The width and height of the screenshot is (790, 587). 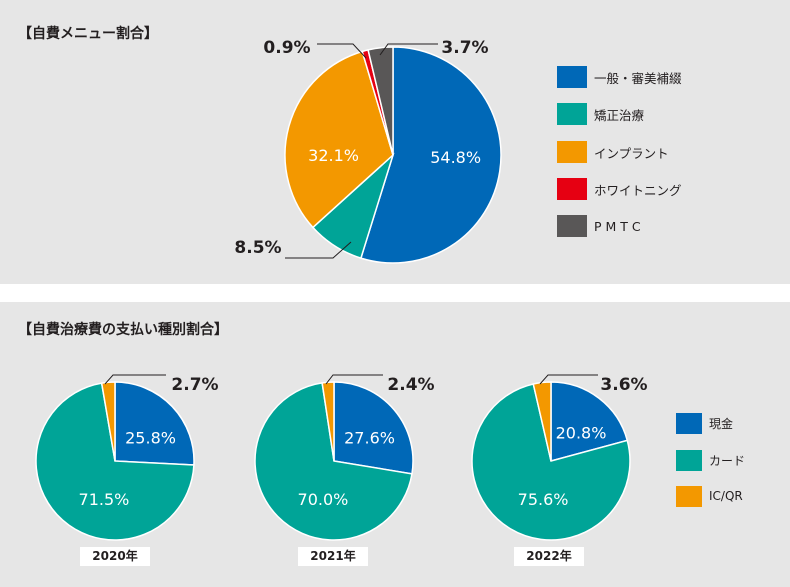 I want to click on year-label-2020: 2020年, so click(x=115, y=556).